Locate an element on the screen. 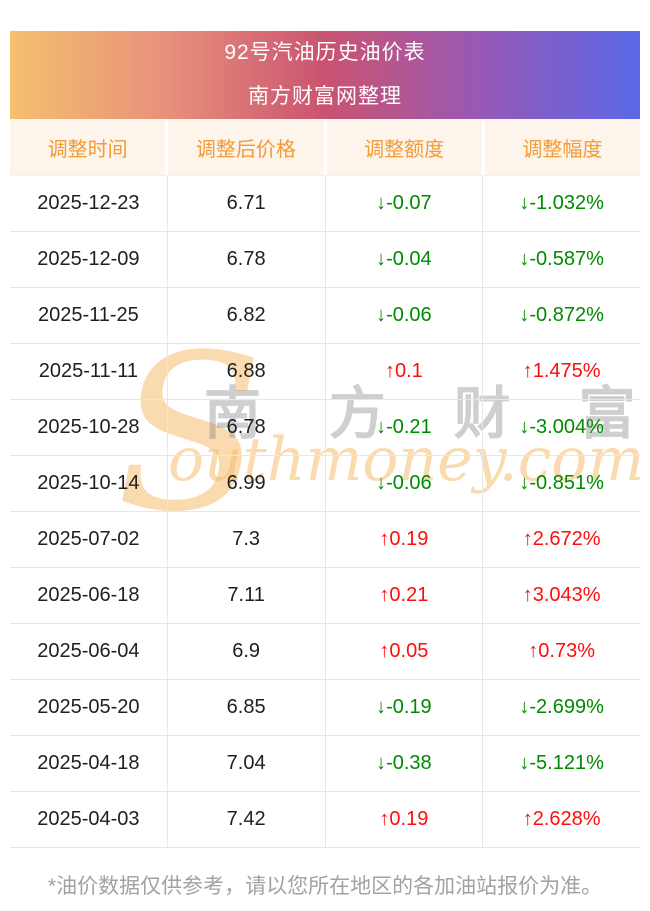 The height and width of the screenshot is (911, 650). column-header-change: 调整额度 is located at coordinates (405, 147).